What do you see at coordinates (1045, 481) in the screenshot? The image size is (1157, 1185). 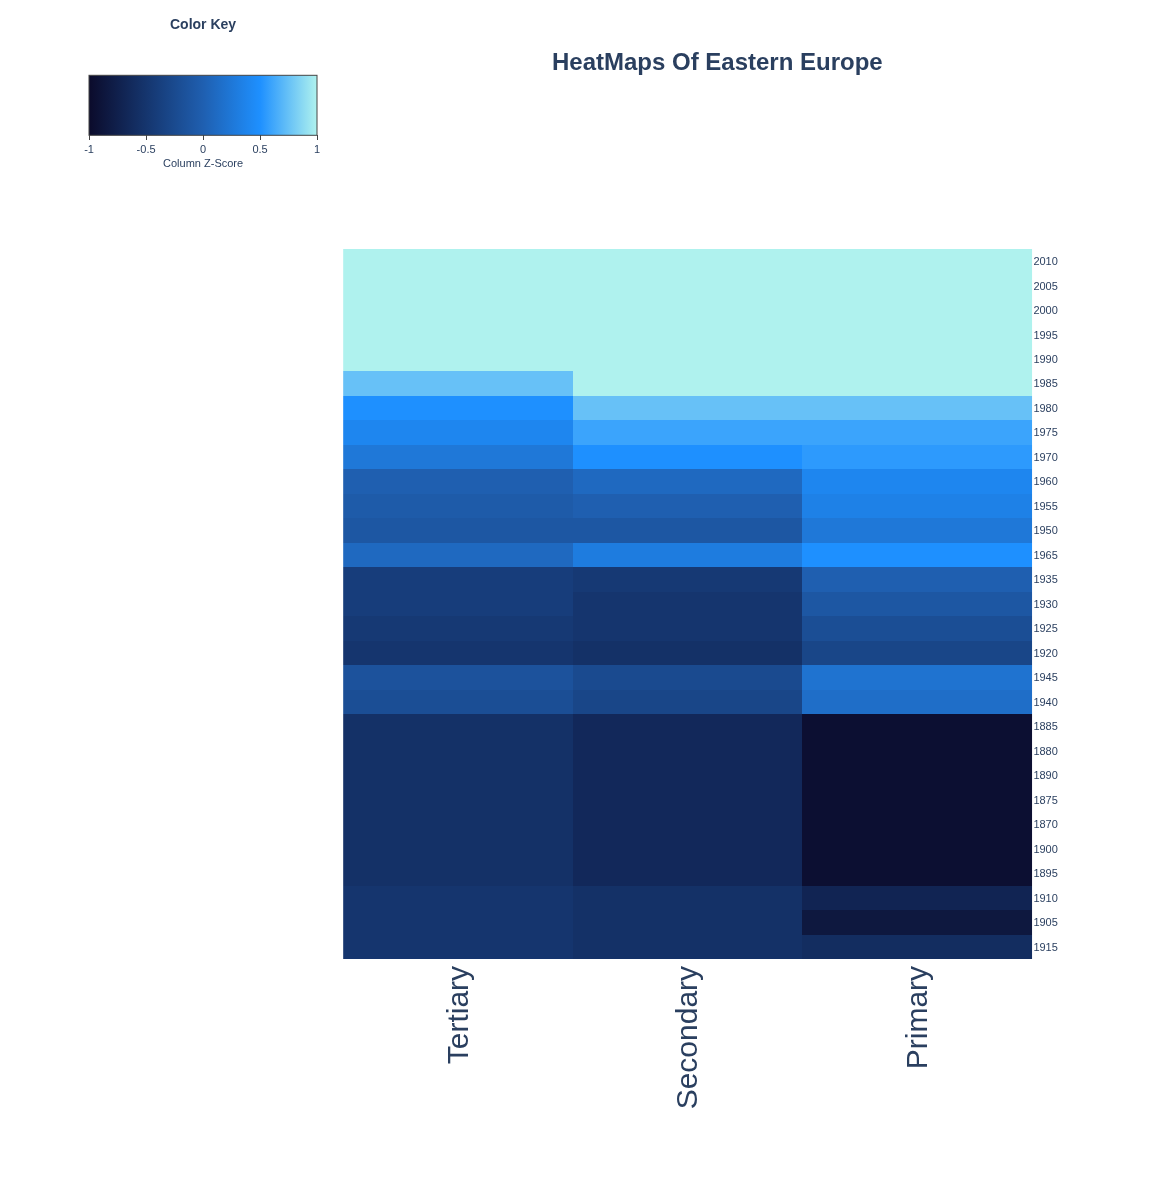 I see `y-tick-label: 1960` at bounding box center [1045, 481].